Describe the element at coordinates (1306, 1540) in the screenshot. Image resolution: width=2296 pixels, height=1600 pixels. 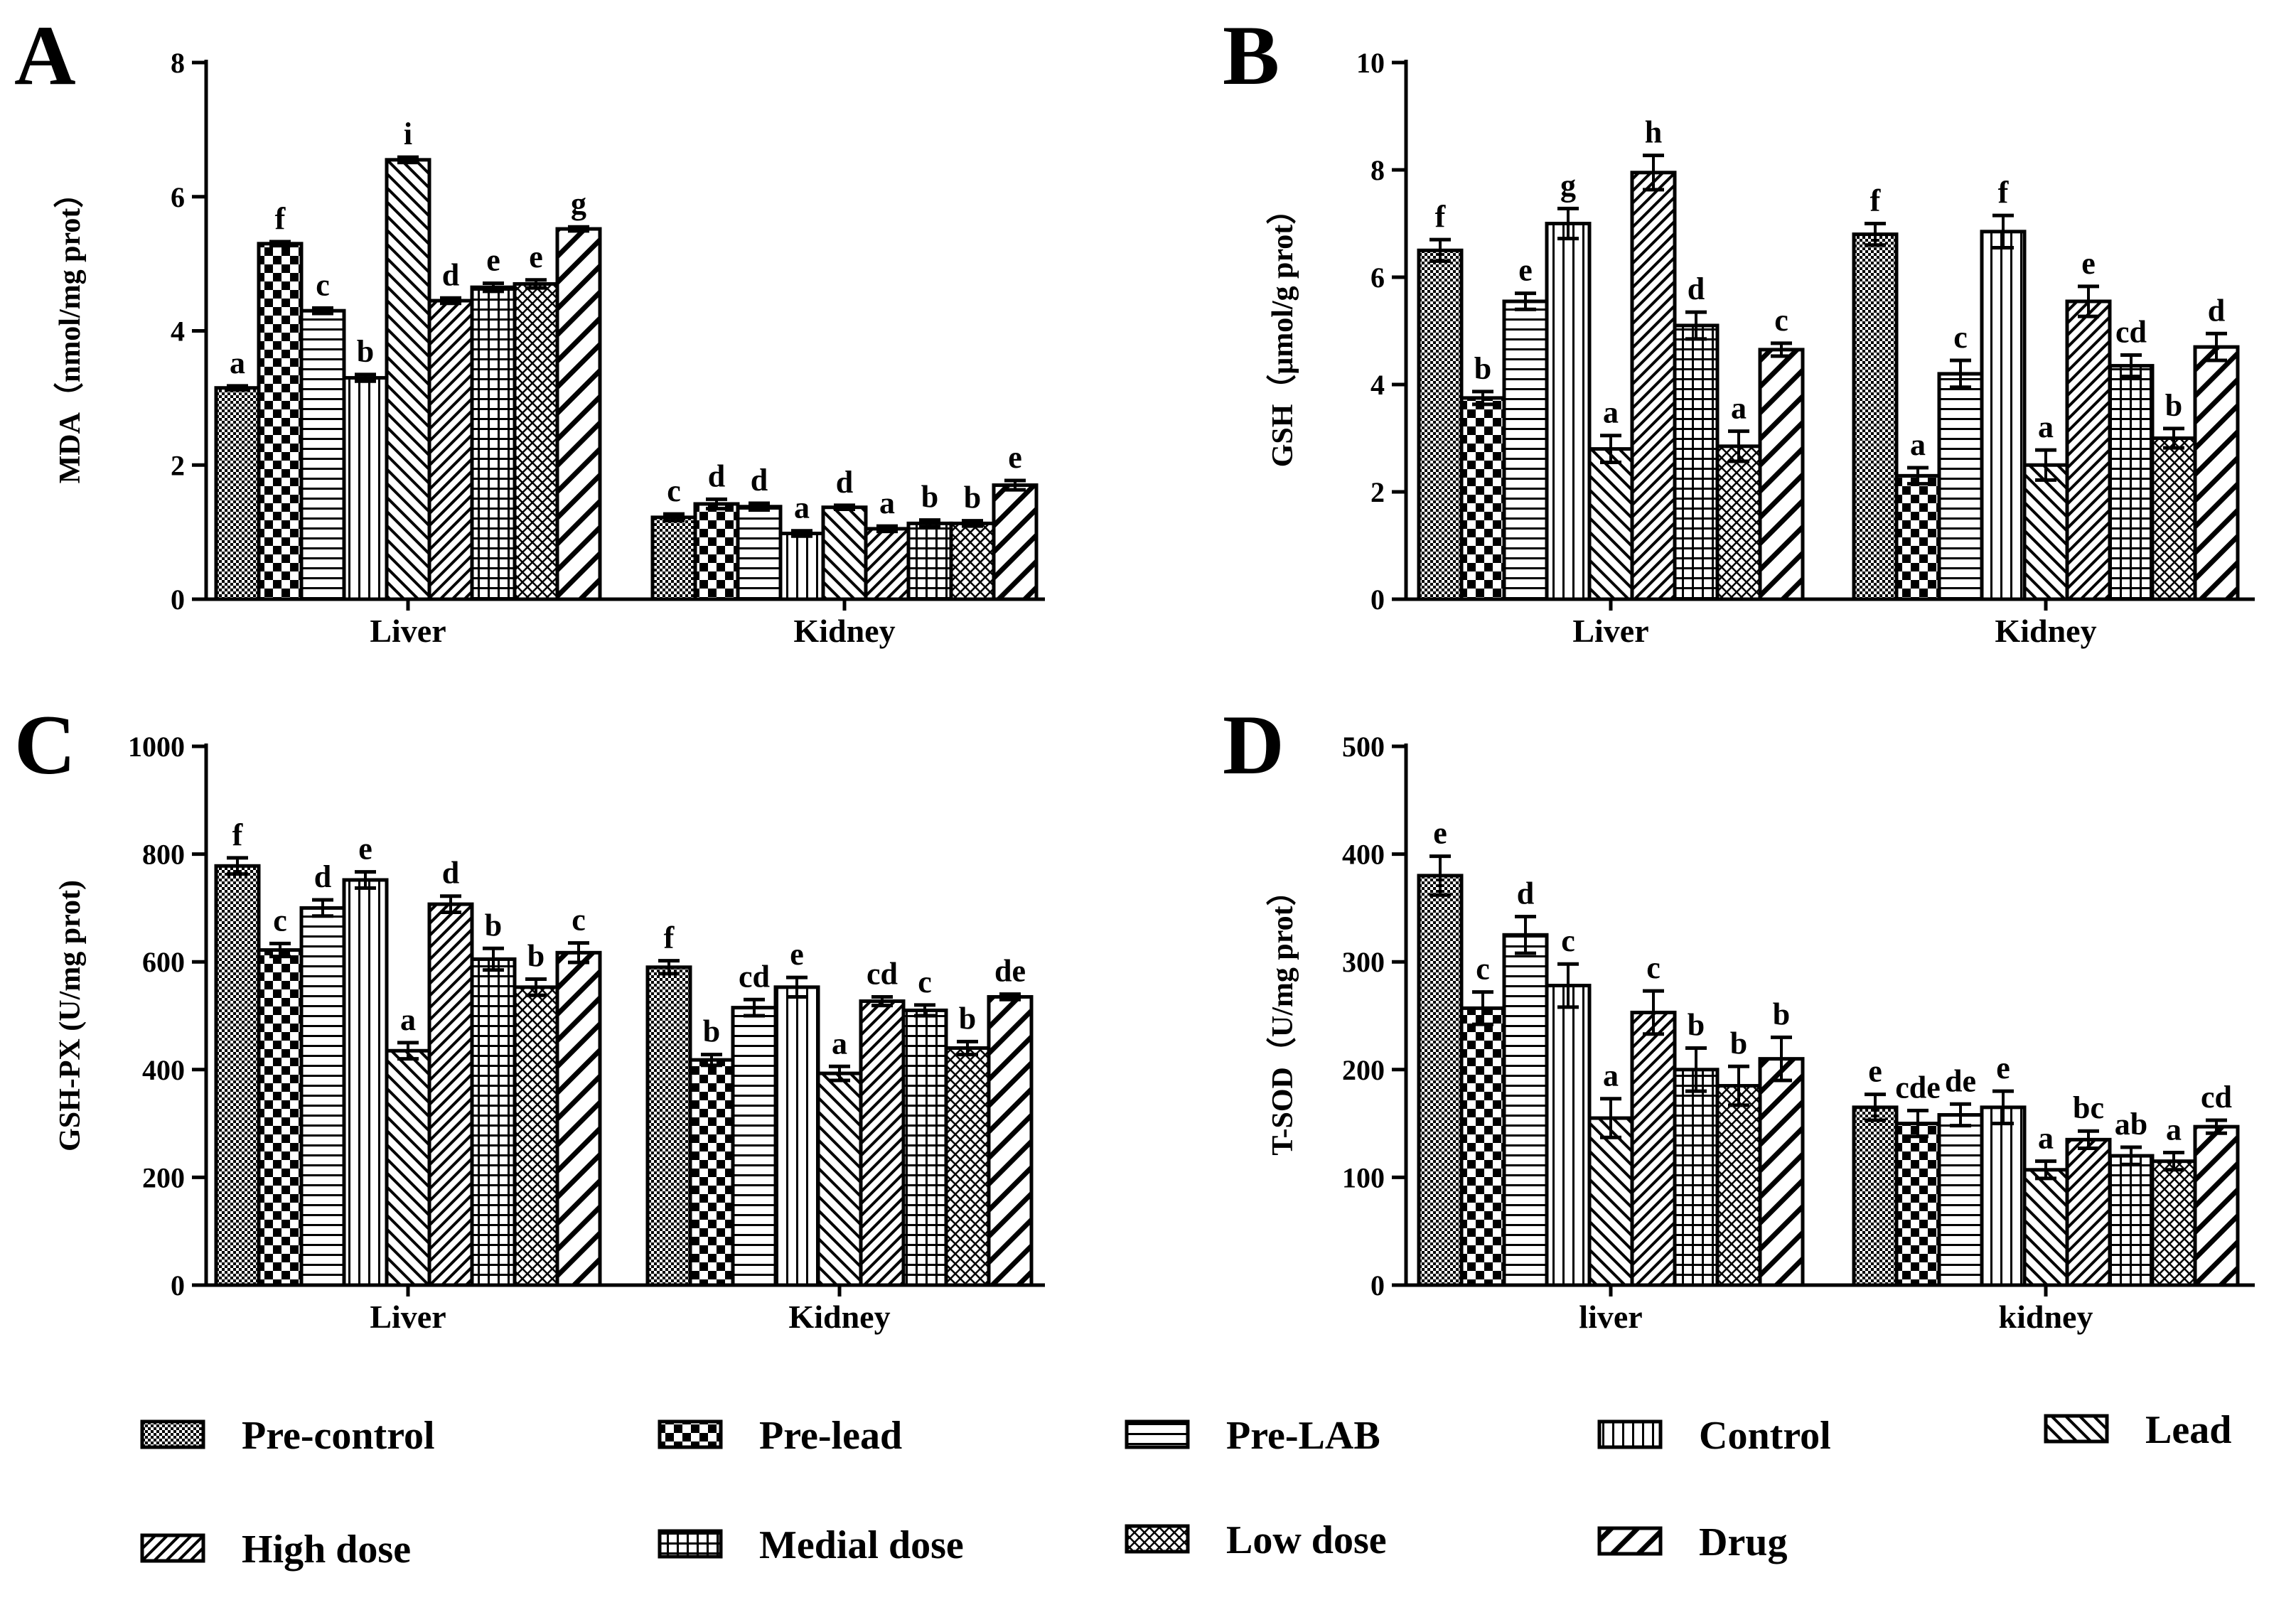
I see `legend-label: Low dose` at that location.